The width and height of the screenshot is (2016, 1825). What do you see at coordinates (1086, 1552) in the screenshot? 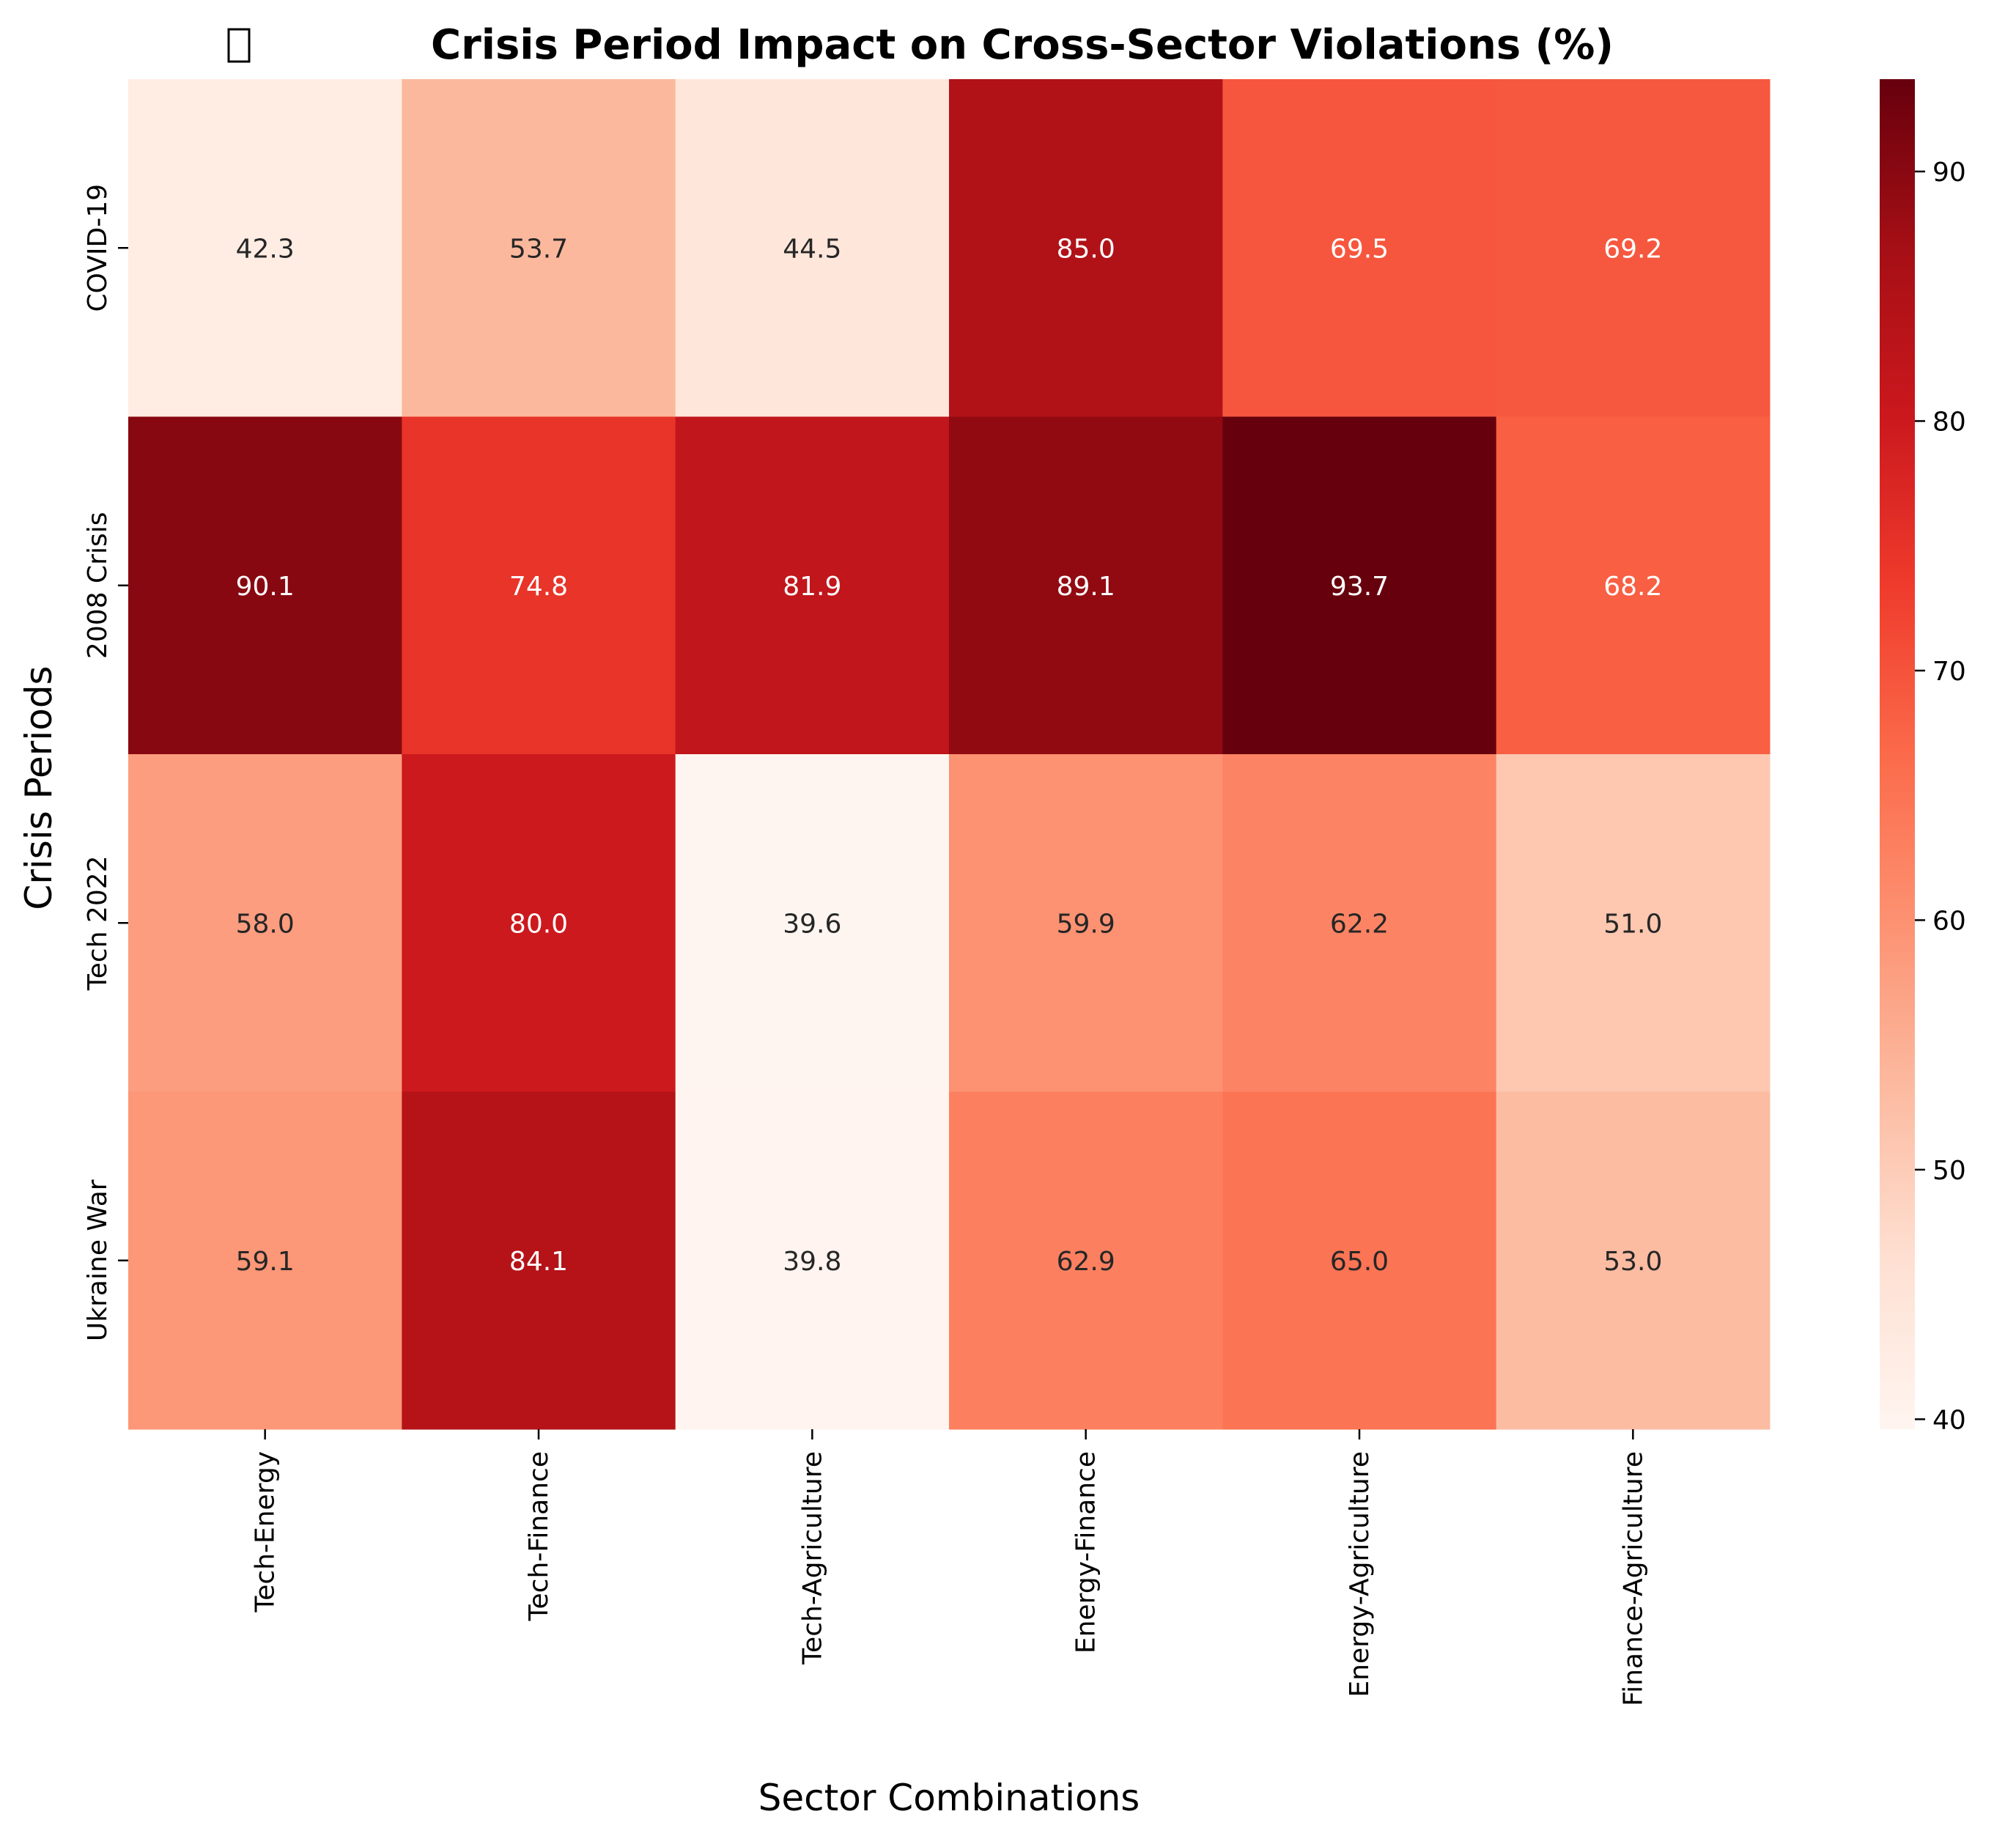
I see `x-tick-label: Energy-Finance` at bounding box center [1086, 1552].